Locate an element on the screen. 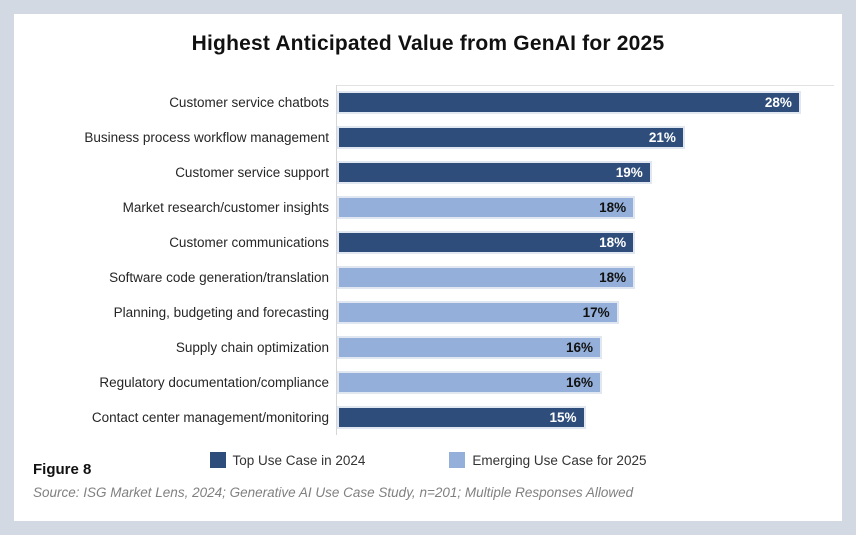 Image resolution: width=856 pixels, height=535 pixels. legend-item: Top Use Case in 2024 is located at coordinates (287, 460).